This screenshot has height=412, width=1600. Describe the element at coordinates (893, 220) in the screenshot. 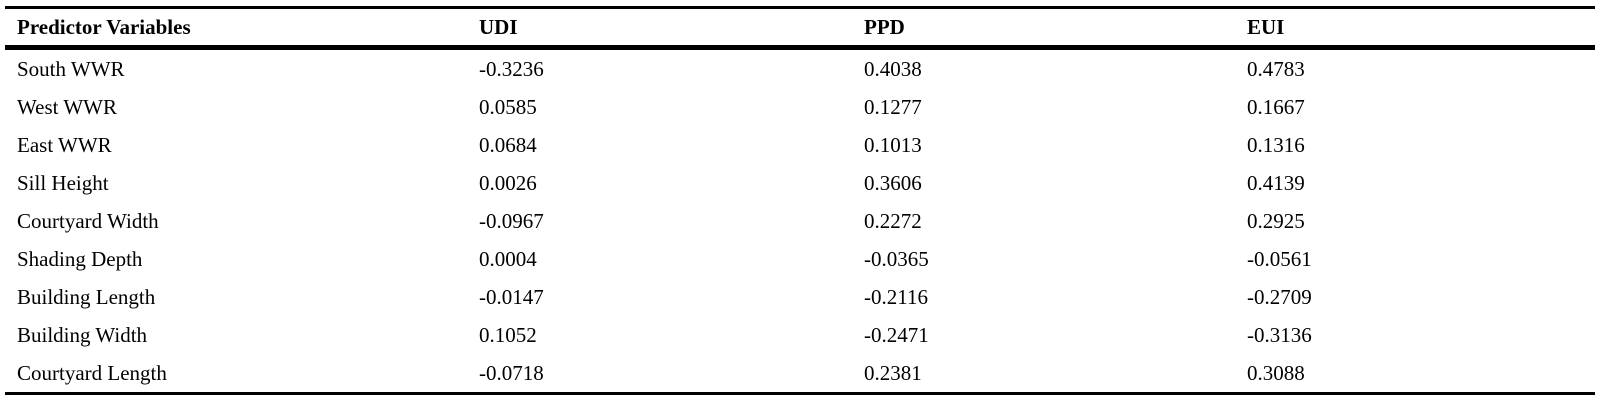

I see `table-cell: 0.2272` at that location.